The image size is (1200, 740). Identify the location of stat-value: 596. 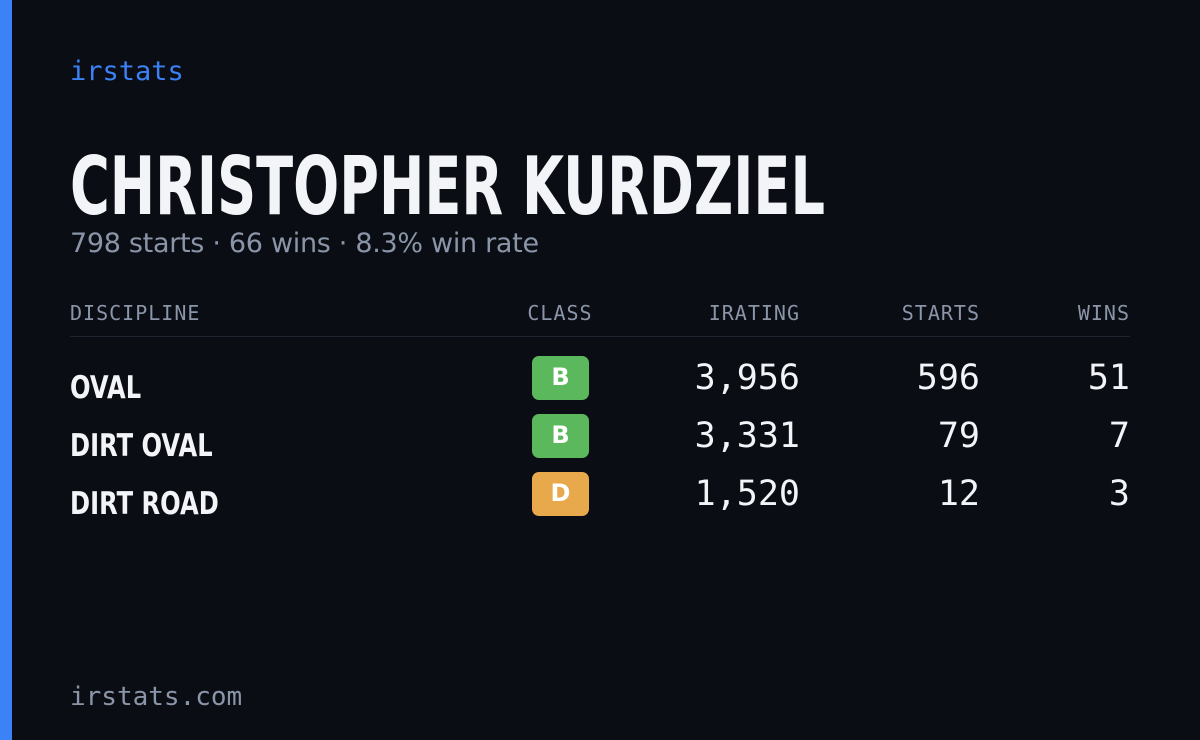
(948, 378).